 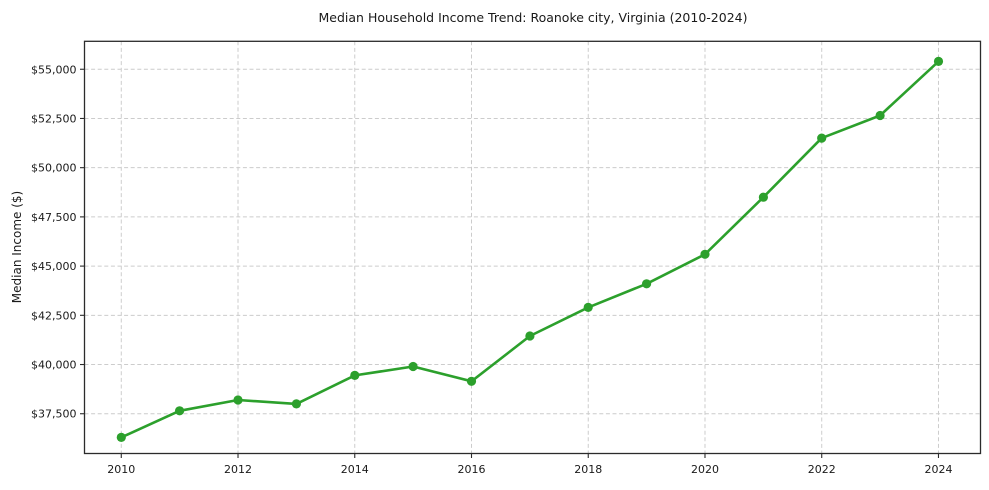 What do you see at coordinates (355, 469) in the screenshot?
I see `x-tick-label: 2014` at bounding box center [355, 469].